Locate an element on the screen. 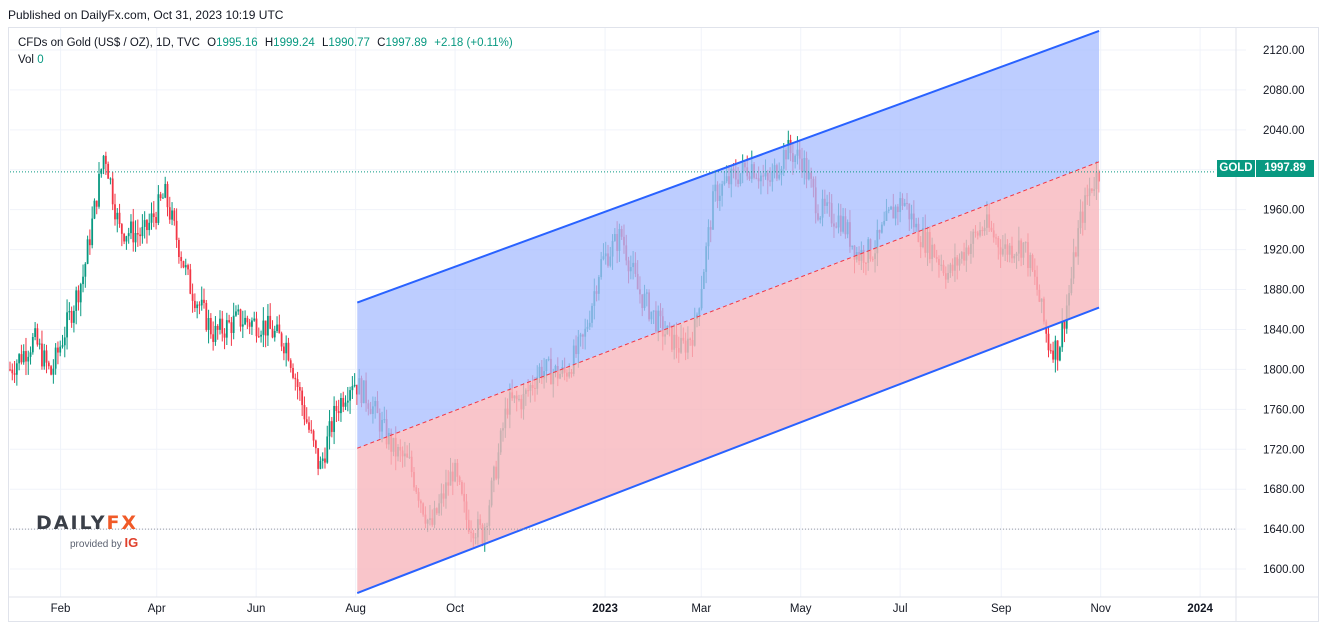 The image size is (1328, 634). open-value: 1995.16 is located at coordinates (237, 43).